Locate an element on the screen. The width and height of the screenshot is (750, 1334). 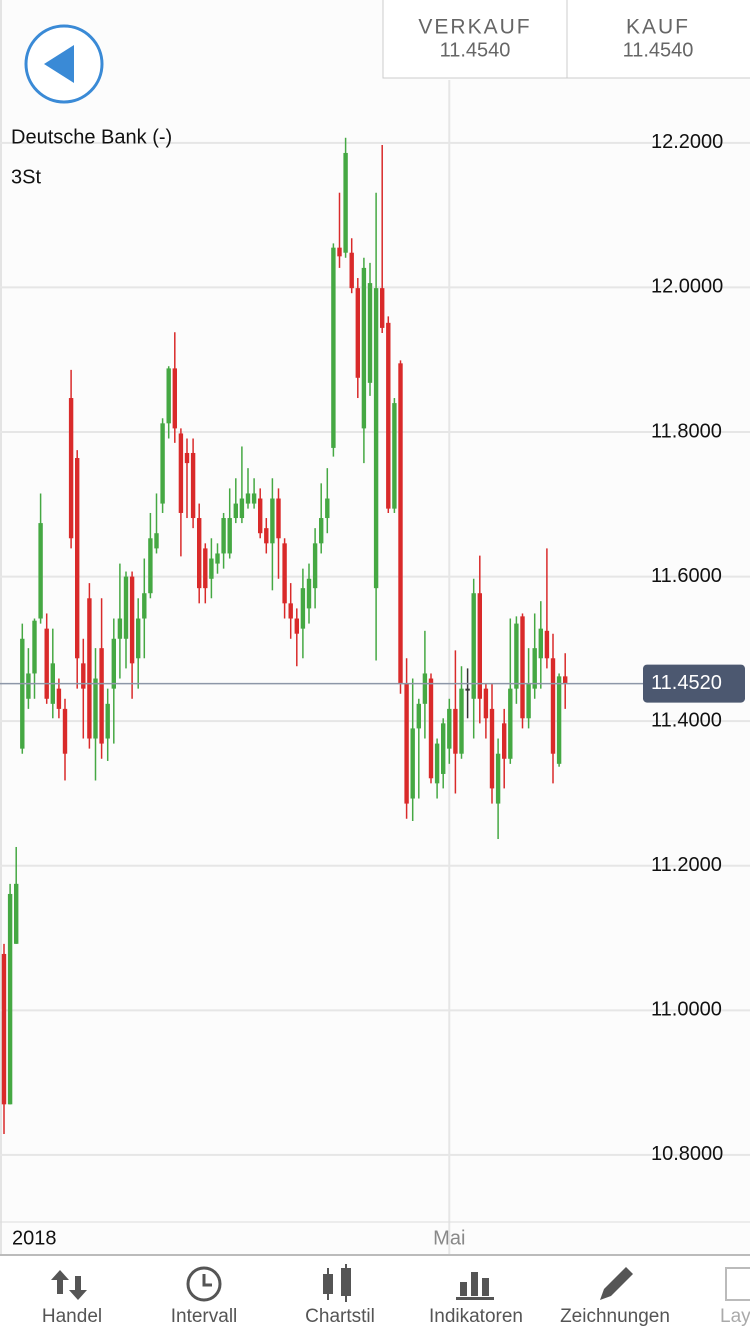
buy-button: KAUF 11.4540 is located at coordinates (658, 39).